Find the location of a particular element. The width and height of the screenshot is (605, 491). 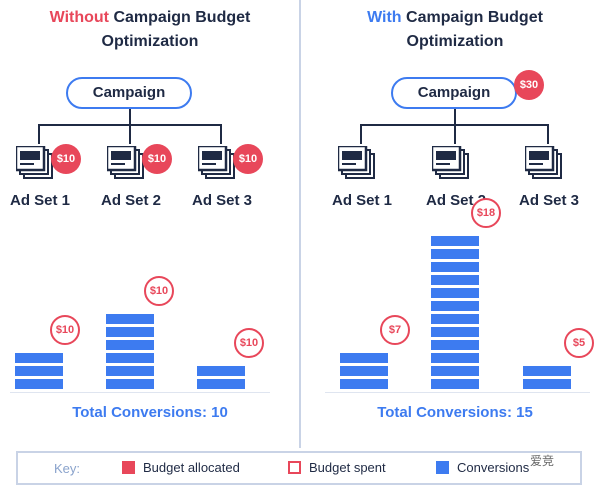

right-adset-3: Ad Set 3 is located at coordinates (549, 181).